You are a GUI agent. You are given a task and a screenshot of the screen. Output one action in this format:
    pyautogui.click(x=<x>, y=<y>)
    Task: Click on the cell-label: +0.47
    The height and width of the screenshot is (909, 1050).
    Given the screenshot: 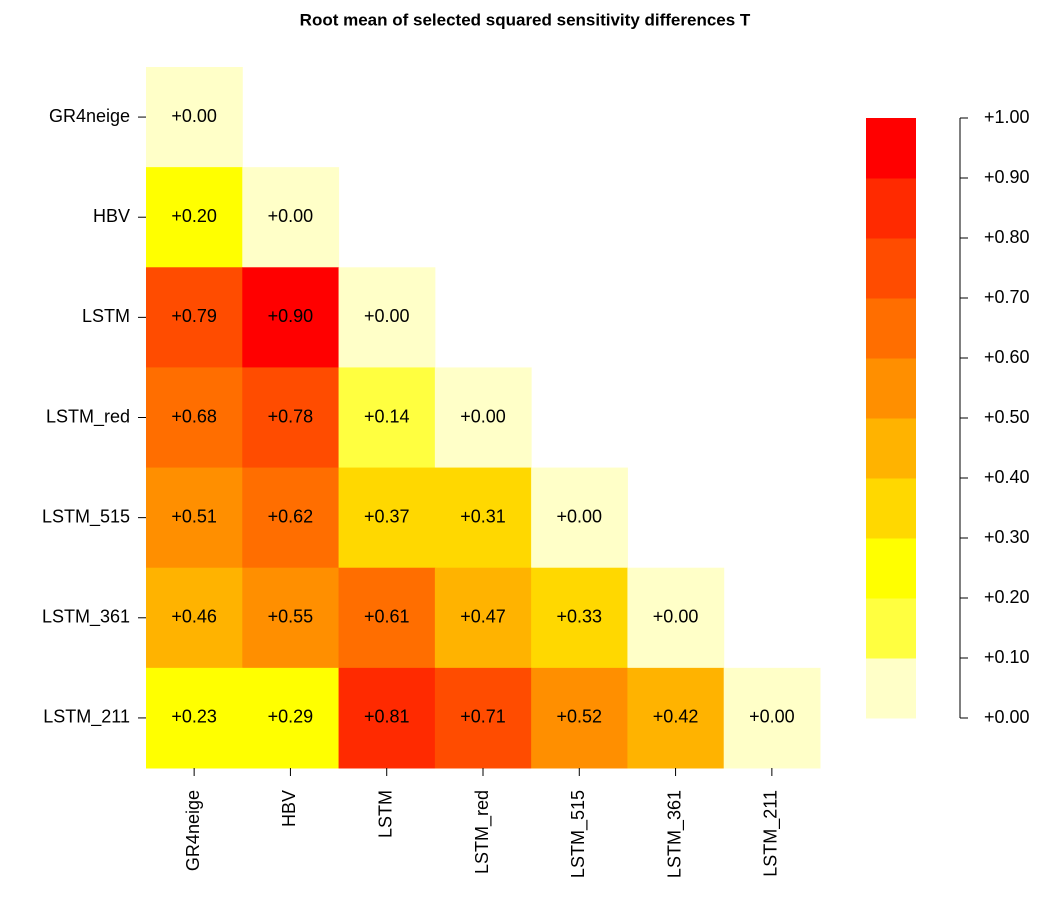 What is the action you would take?
    pyautogui.click(x=483, y=617)
    